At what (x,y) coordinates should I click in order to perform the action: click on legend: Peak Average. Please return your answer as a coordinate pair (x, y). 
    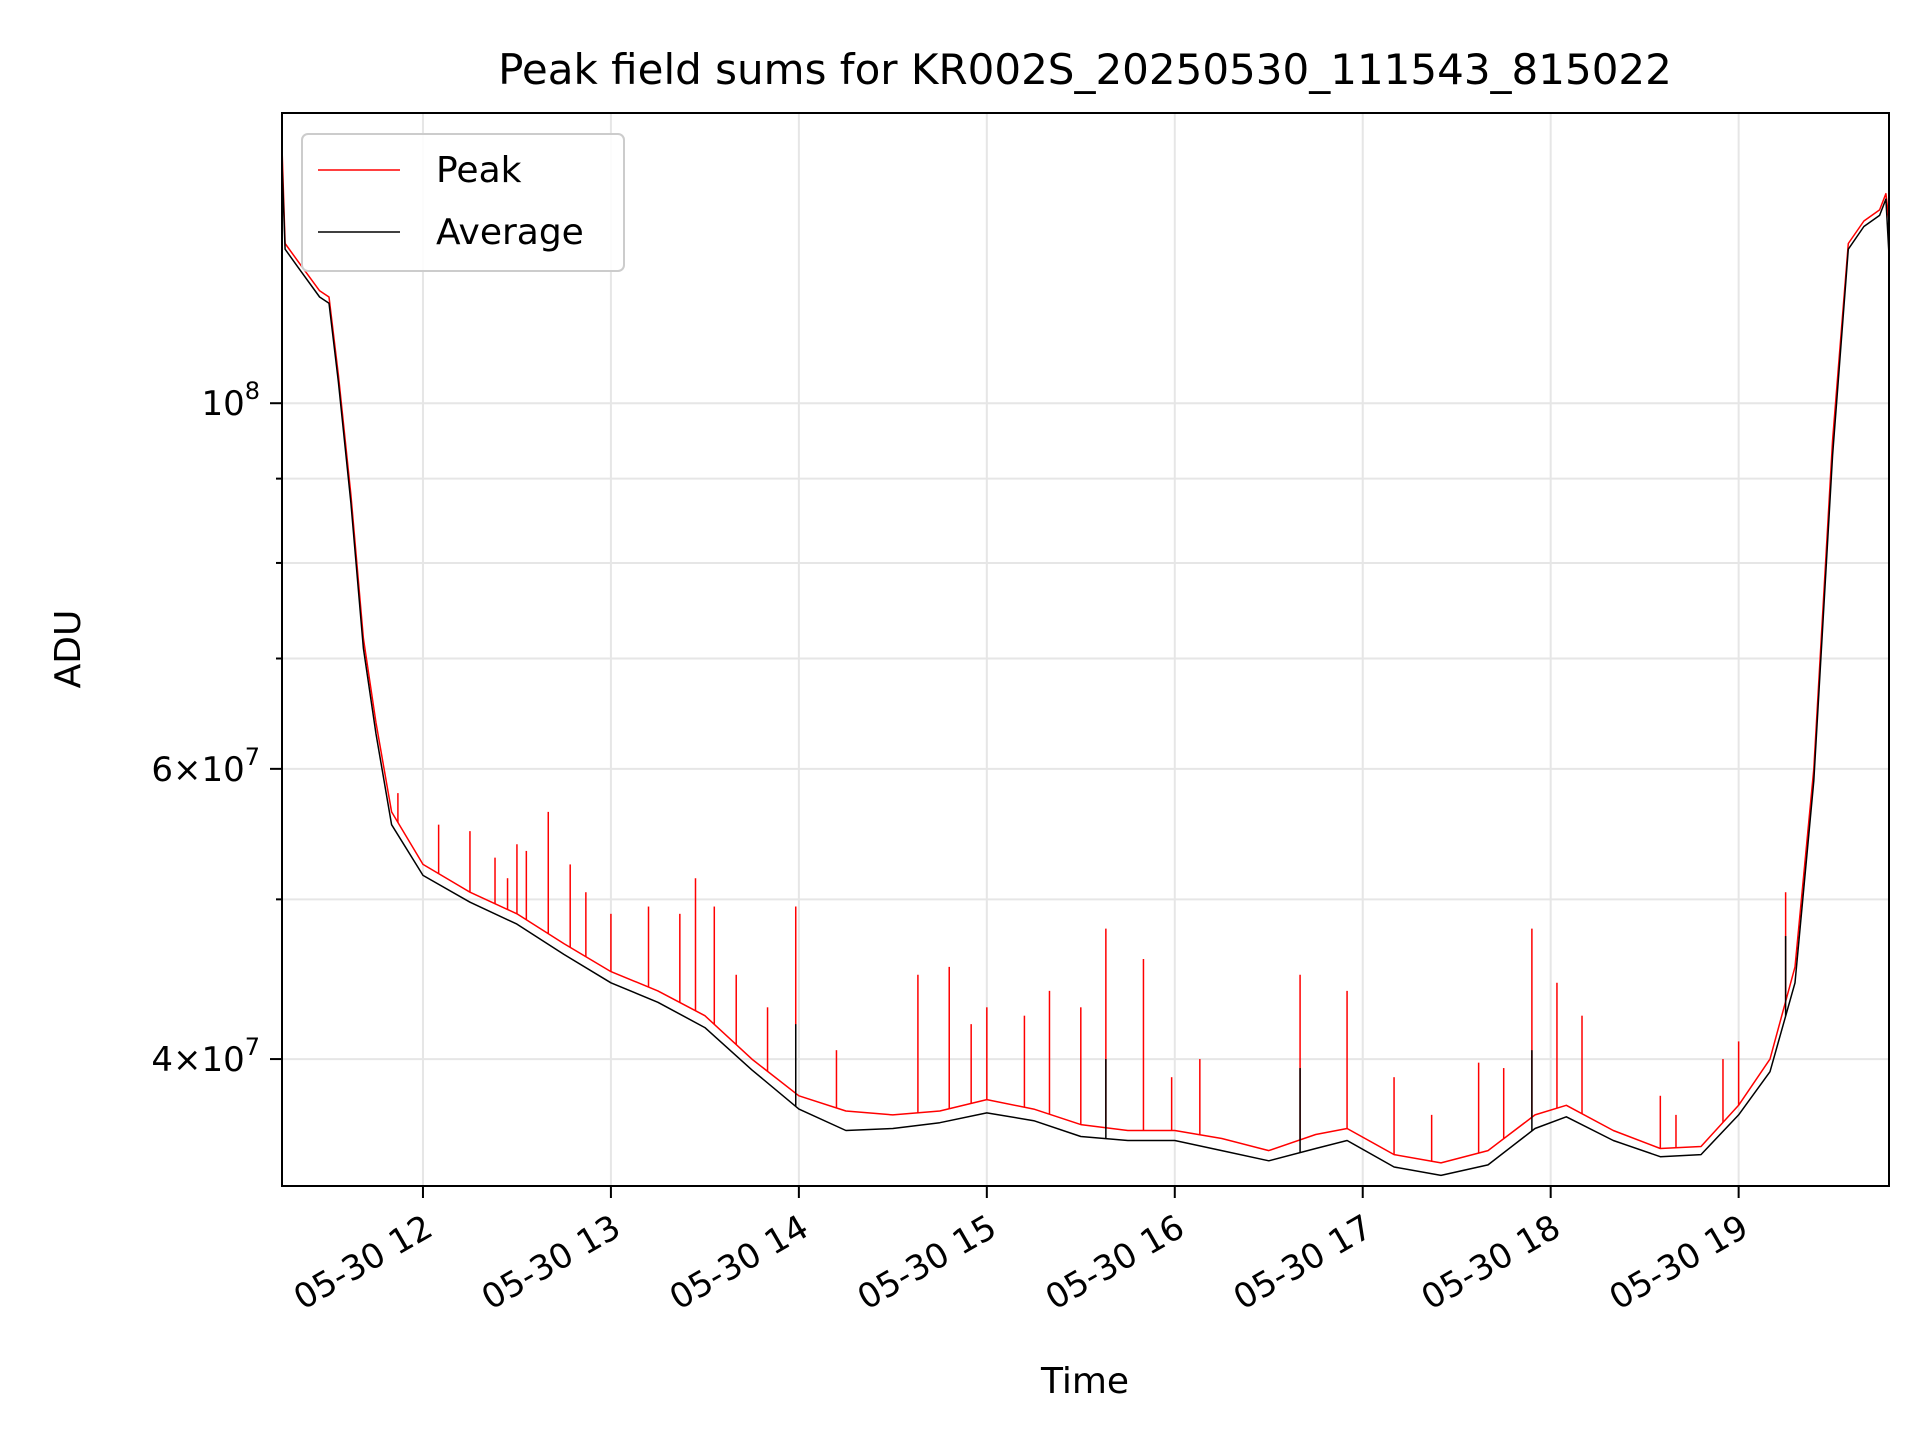
    Looking at the image, I should click on (463, 202).